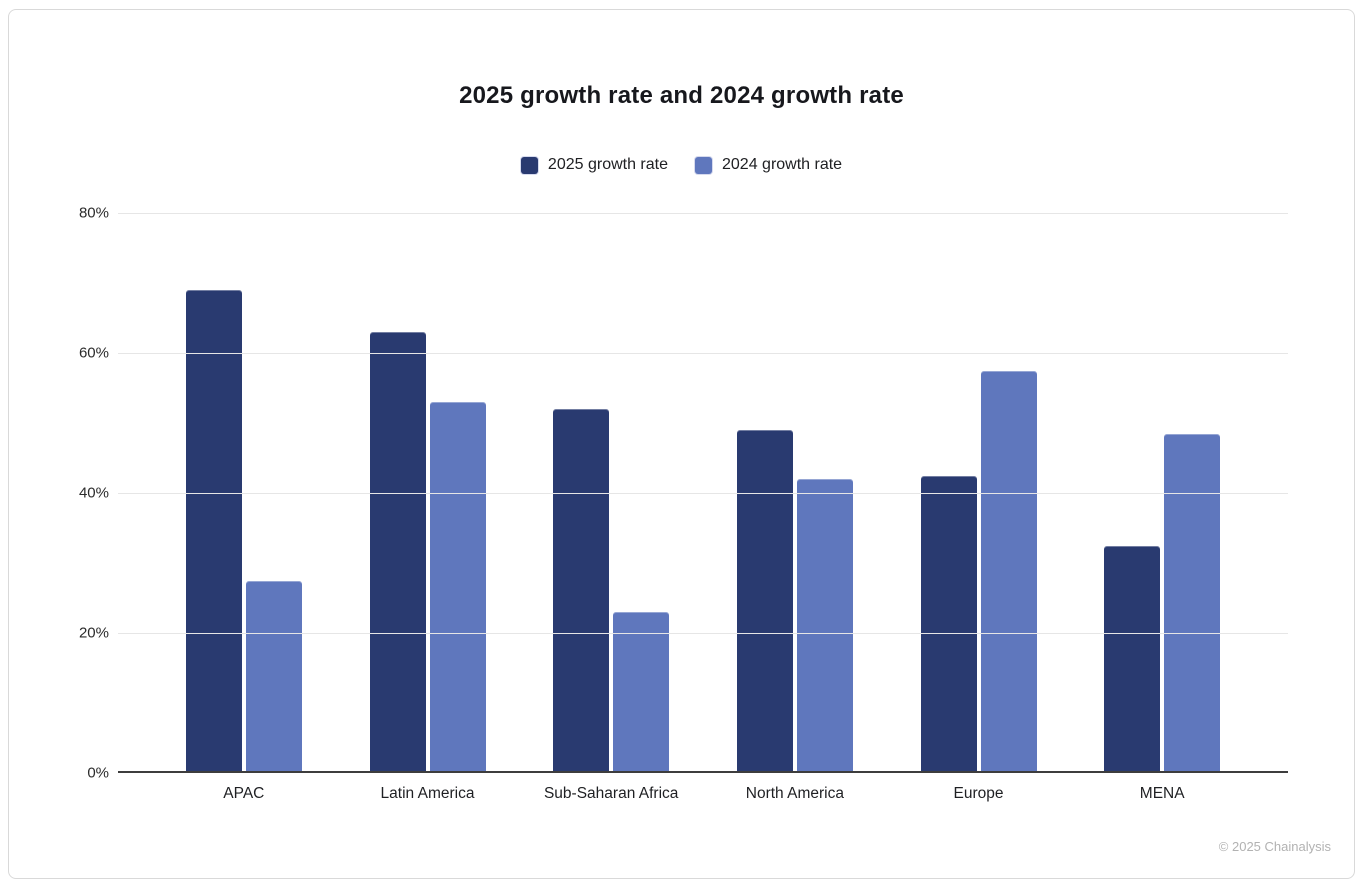  I want to click on bar-group-mena, so click(1162, 493).